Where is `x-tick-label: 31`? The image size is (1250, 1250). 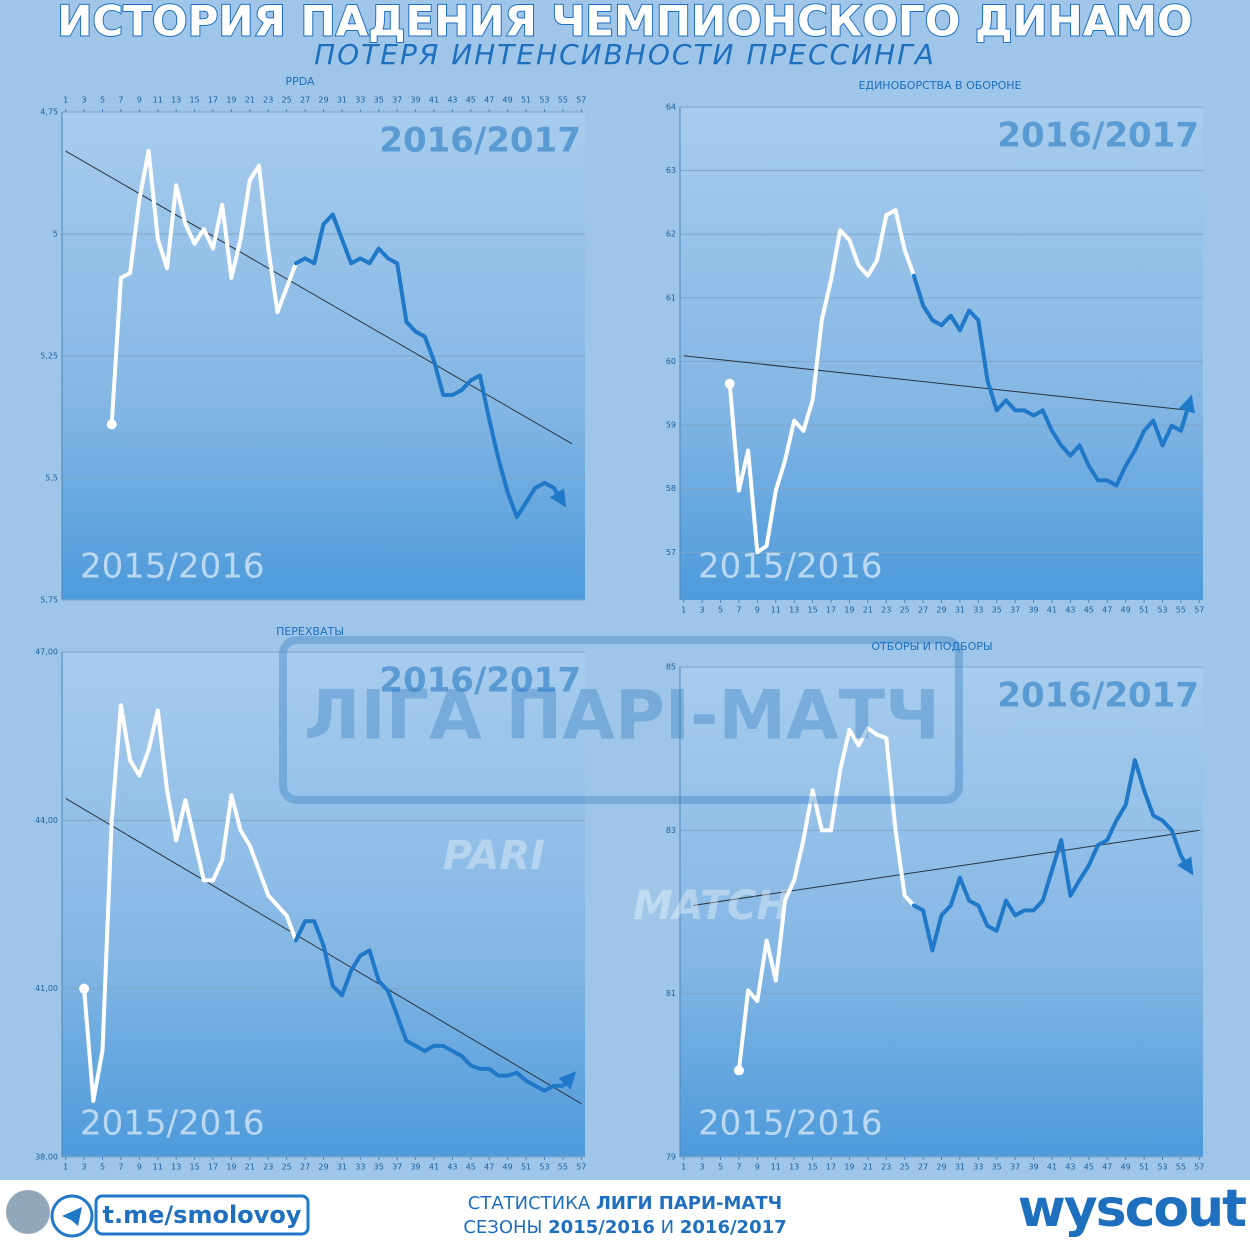
x-tick-label: 31 is located at coordinates (960, 610).